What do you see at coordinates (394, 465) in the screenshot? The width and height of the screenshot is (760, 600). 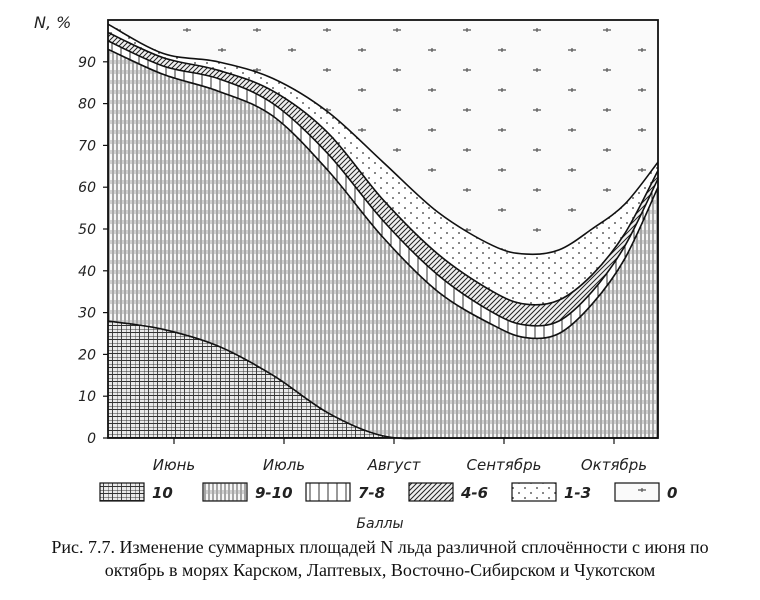 I see `x-tick-label: Август` at bounding box center [394, 465].